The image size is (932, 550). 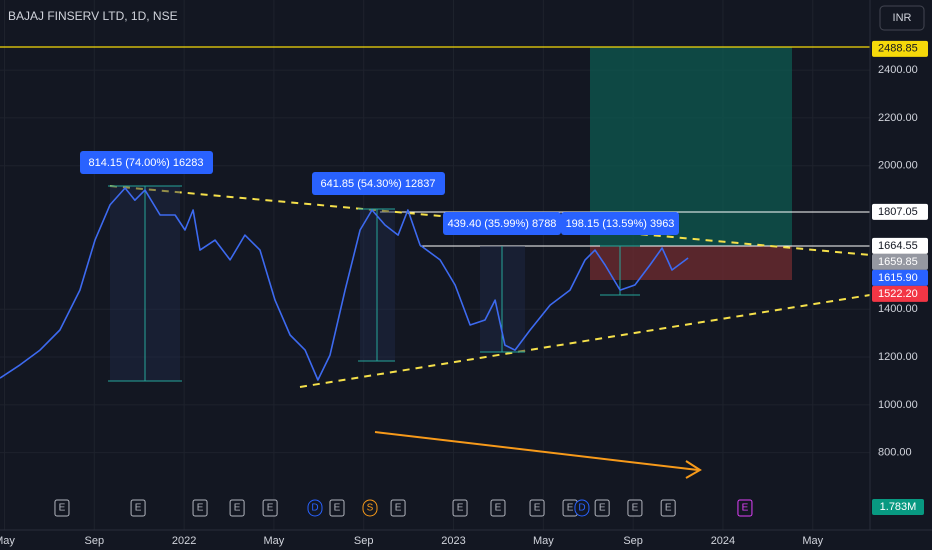 What do you see at coordinates (898, 309) in the screenshot?
I see `y-tick-label: 1400.00` at bounding box center [898, 309].